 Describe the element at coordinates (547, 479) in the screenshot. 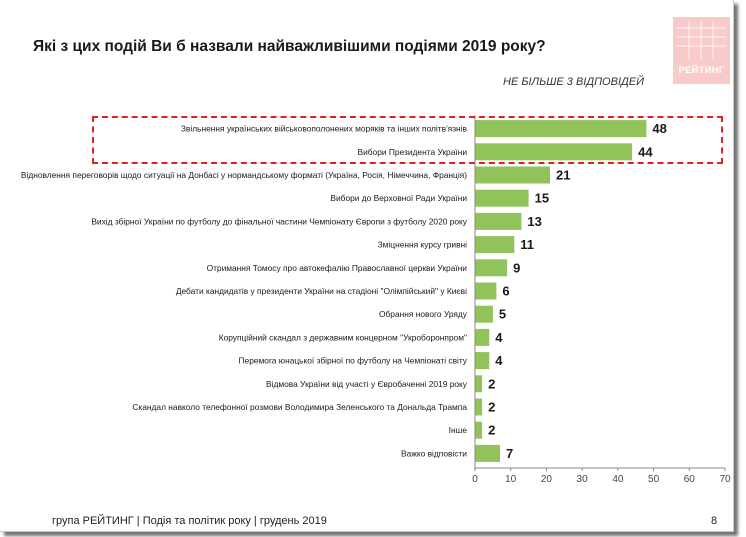

I see `x-tick-label: 20` at that location.